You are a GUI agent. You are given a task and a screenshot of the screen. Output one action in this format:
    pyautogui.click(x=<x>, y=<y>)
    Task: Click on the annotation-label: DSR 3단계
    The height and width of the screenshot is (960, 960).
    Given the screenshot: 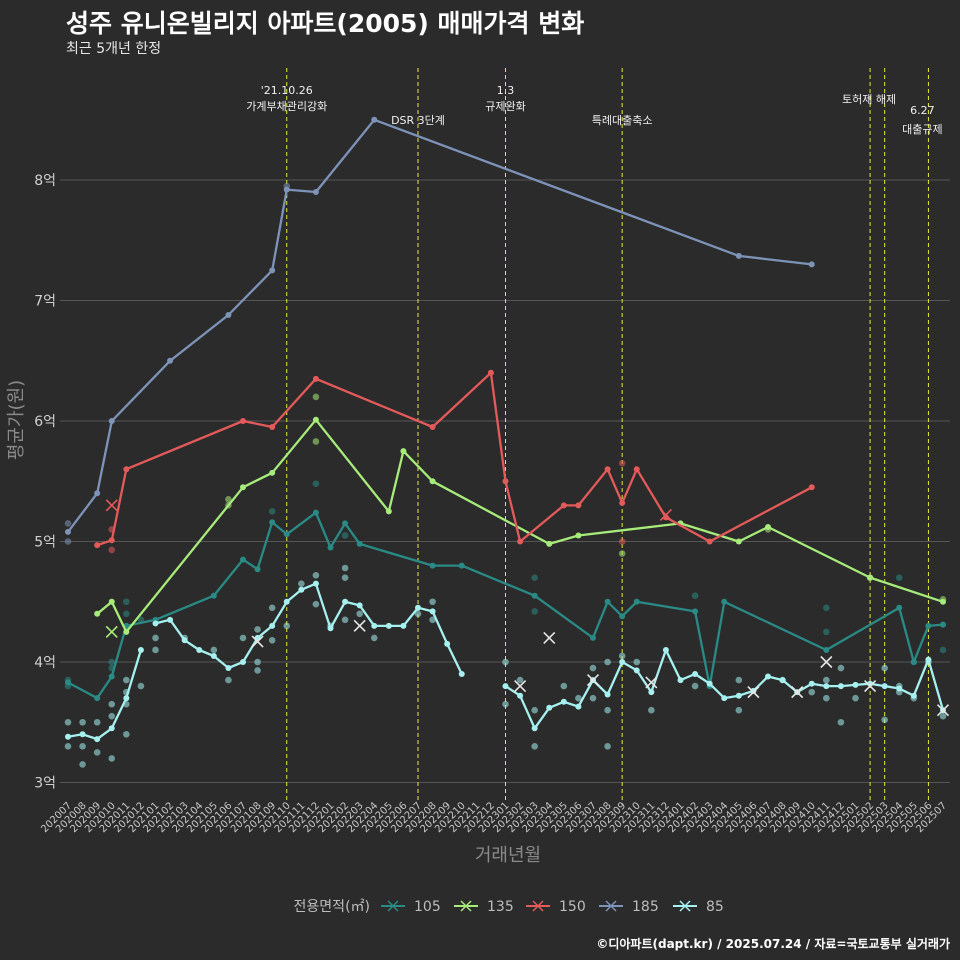 What is the action you would take?
    pyautogui.click(x=418, y=120)
    